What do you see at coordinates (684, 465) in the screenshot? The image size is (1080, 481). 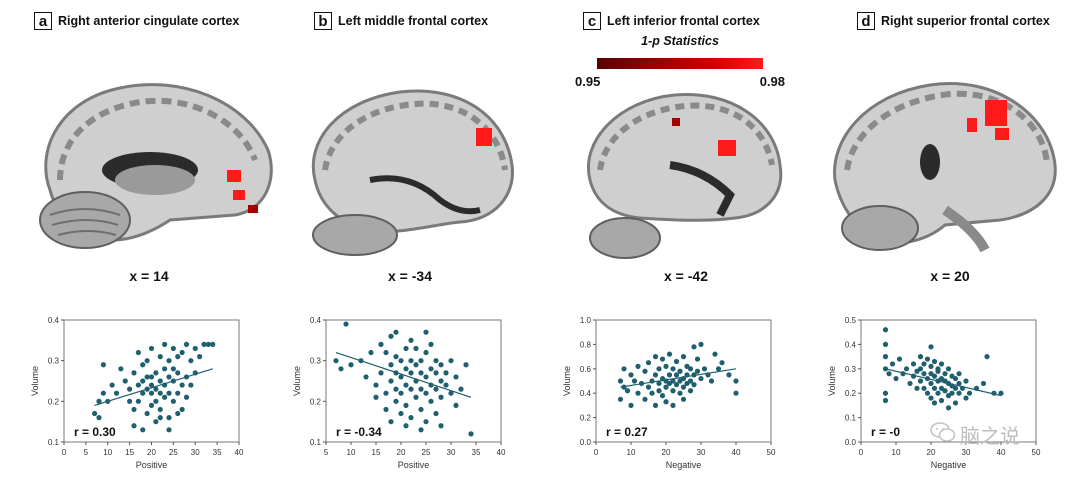 I see `x-axis-label: Negative` at bounding box center [684, 465].